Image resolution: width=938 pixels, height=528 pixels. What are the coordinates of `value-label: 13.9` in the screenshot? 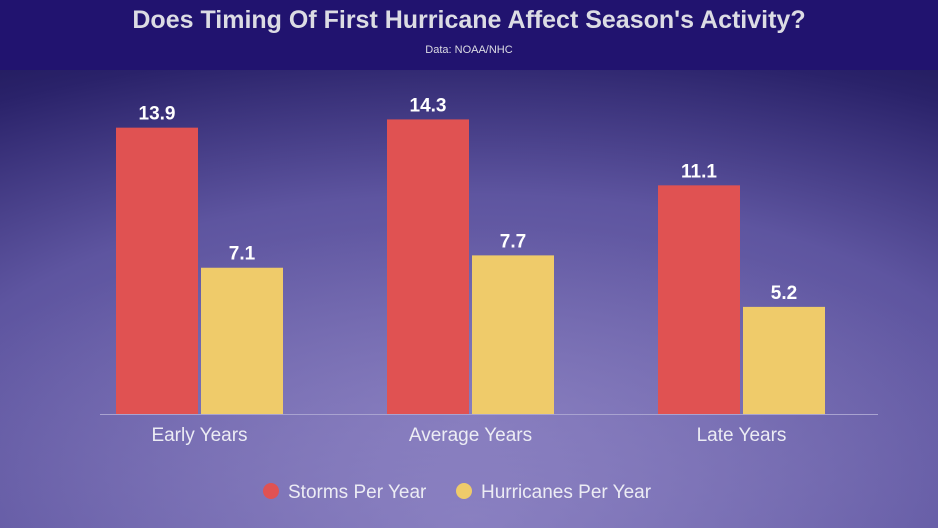 It's located at (157, 114).